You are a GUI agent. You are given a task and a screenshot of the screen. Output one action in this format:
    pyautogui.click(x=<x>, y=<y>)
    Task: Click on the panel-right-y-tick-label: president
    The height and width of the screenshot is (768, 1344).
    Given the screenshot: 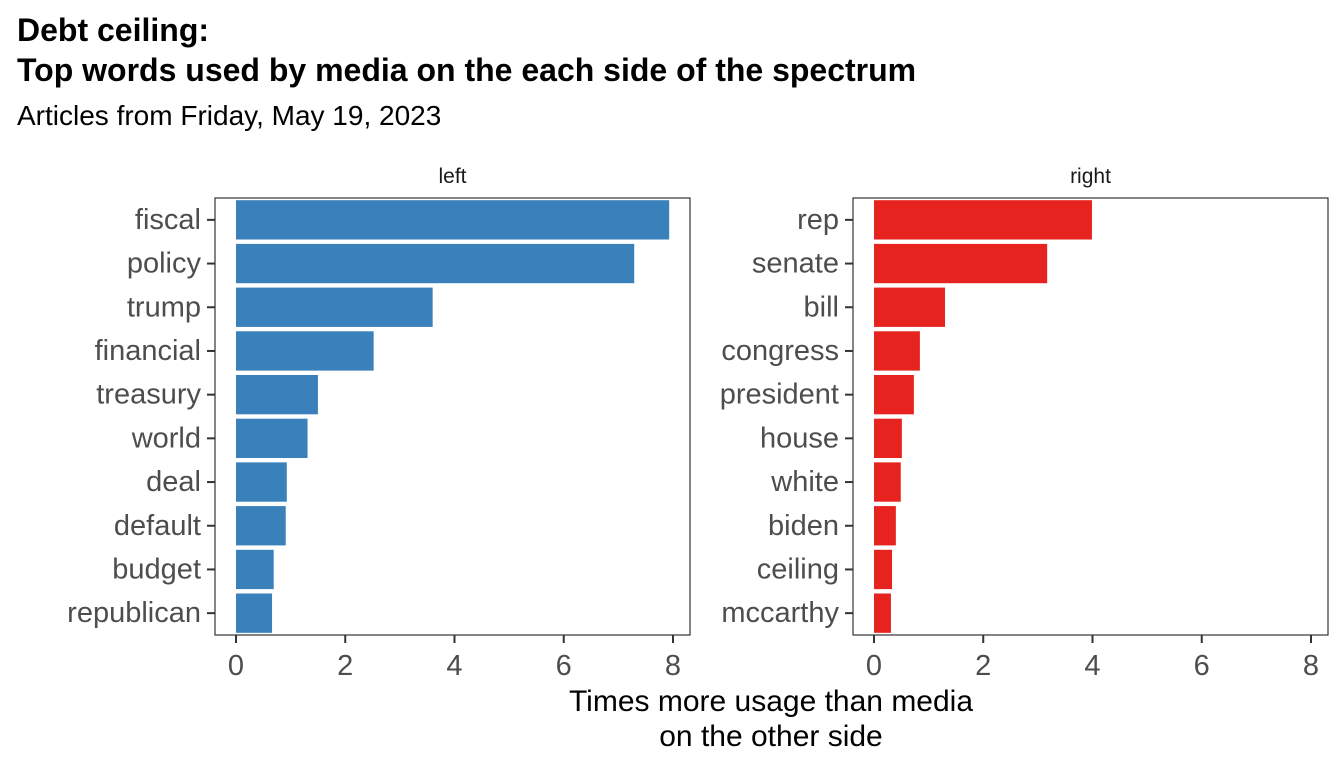 What is the action you would take?
    pyautogui.click(x=779, y=395)
    